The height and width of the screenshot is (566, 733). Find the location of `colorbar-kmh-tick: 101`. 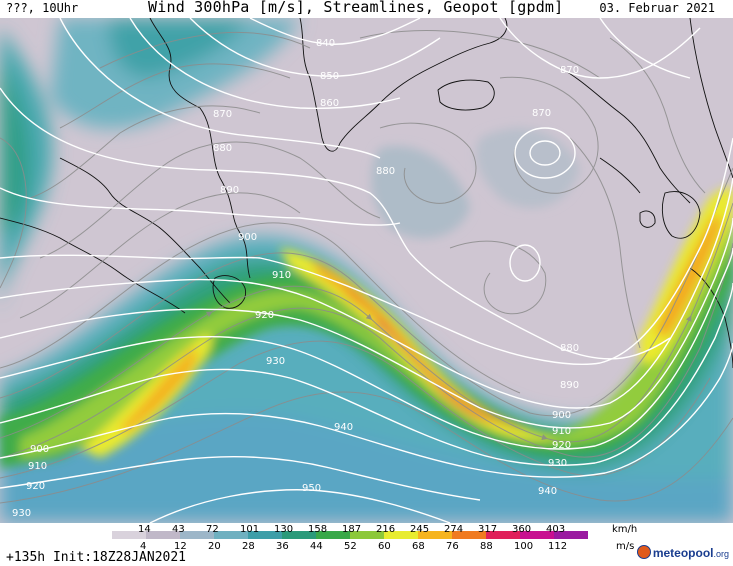

colorbar-kmh-tick: 101 is located at coordinates (250, 529).